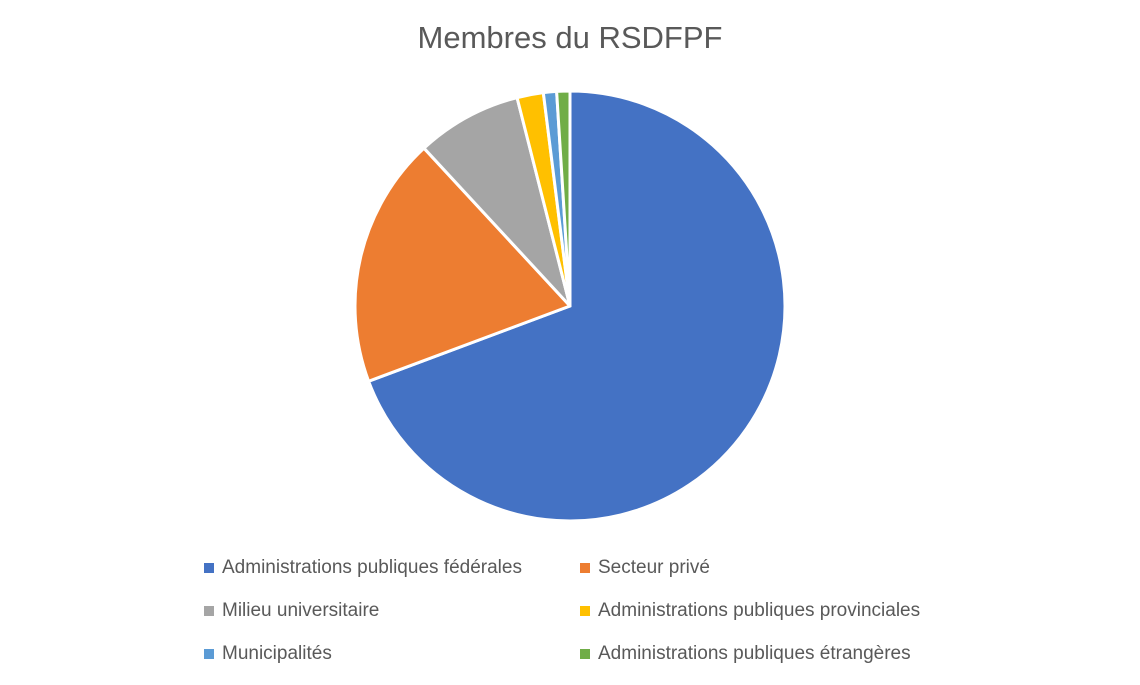  I want to click on legend-item-federal: Administrations publiques fédérales, so click(392, 568).